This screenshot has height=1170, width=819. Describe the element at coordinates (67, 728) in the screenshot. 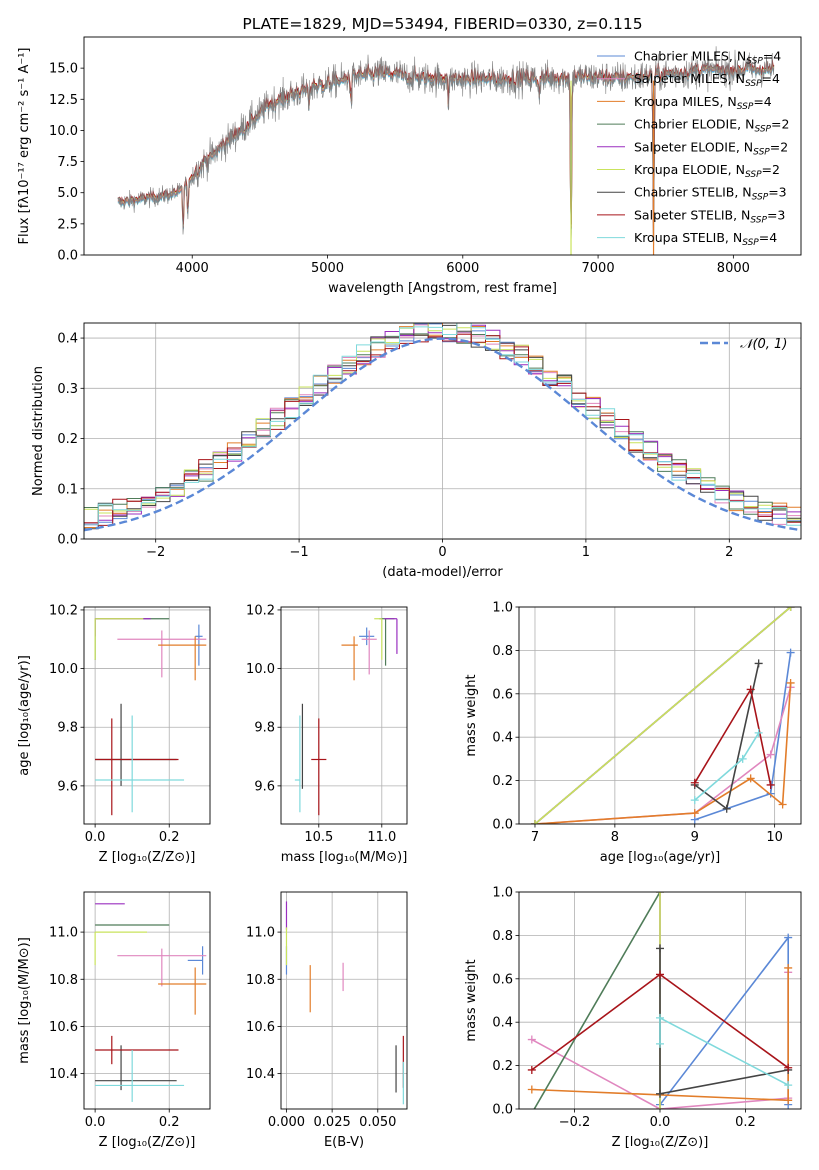

I see `y-tick-label: 9.8` at that location.